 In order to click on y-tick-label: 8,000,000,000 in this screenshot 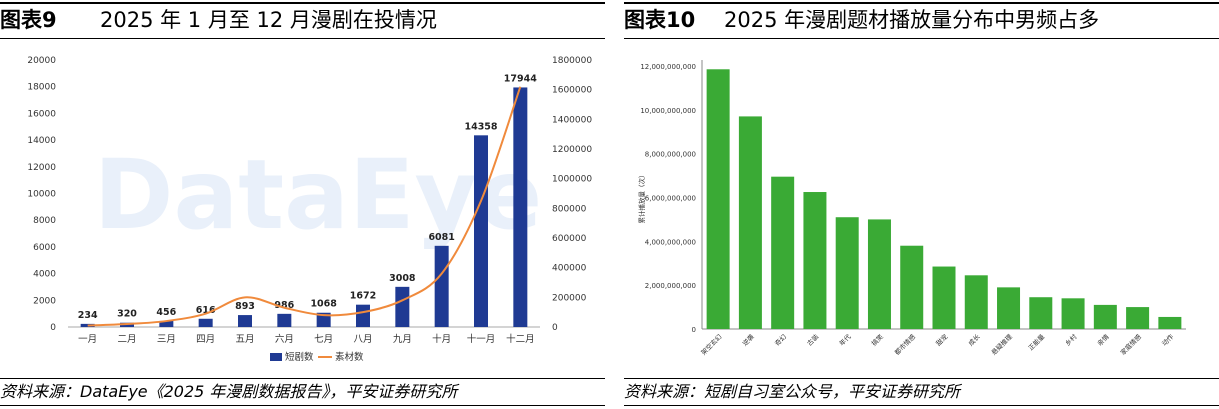, I will do `click(670, 155)`.